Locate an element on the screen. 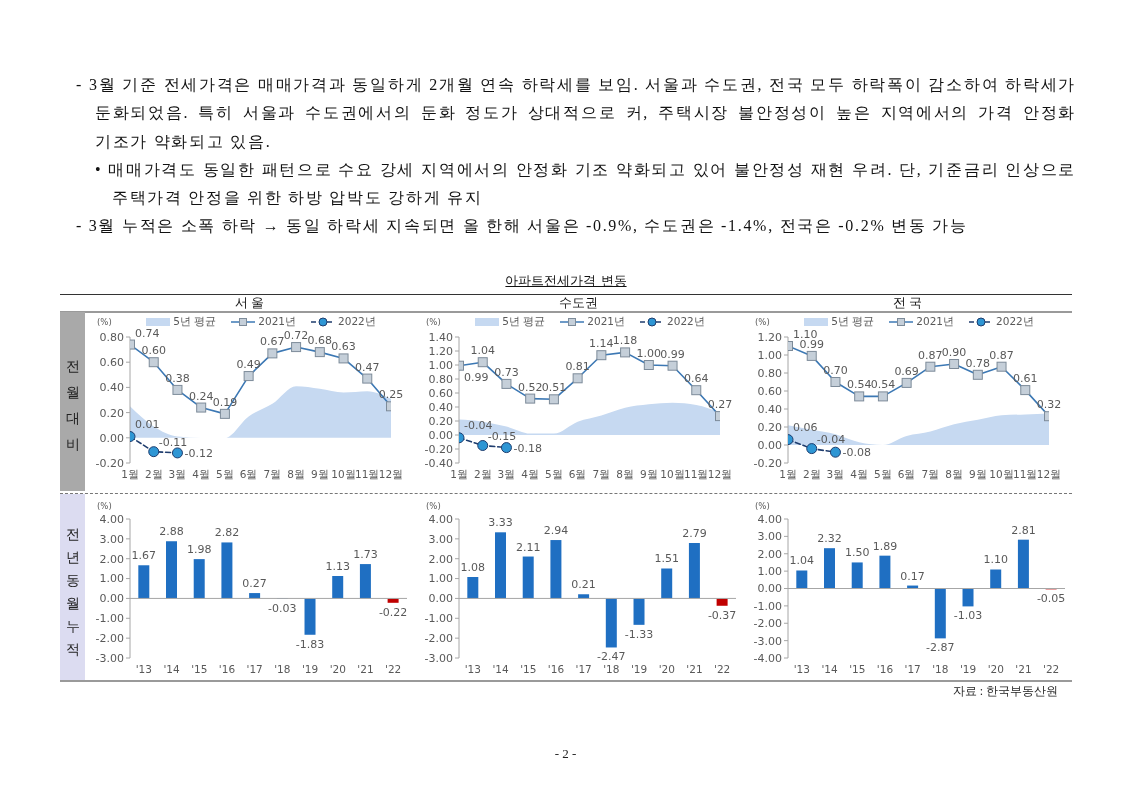  text: - 2 - is located at coordinates (565, 753).